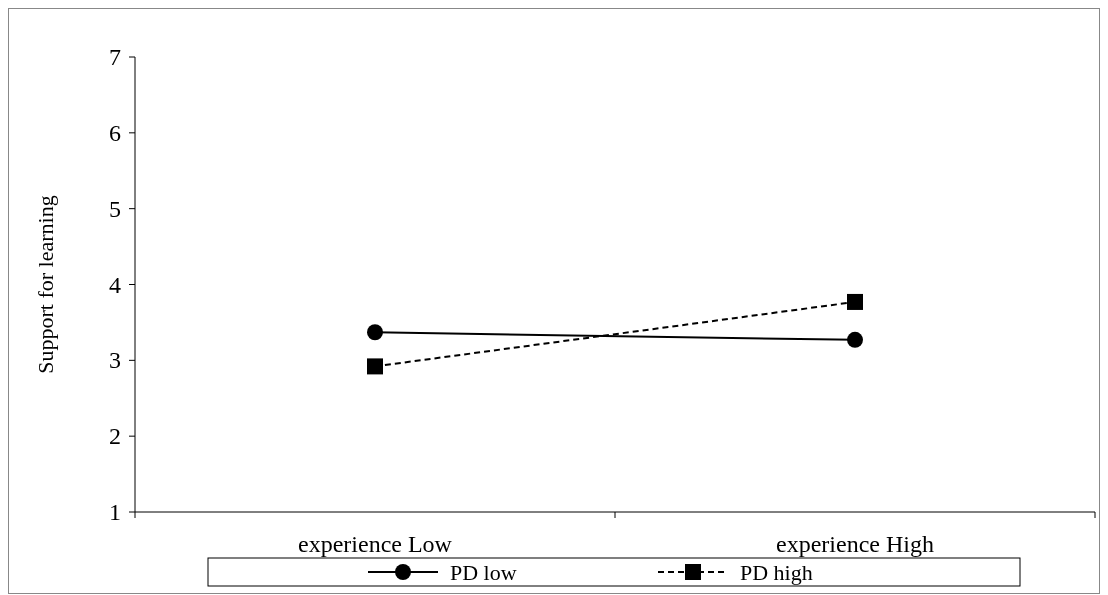 The height and width of the screenshot is (595, 1108). I want to click on y-tick-label: 7, so click(115, 57).